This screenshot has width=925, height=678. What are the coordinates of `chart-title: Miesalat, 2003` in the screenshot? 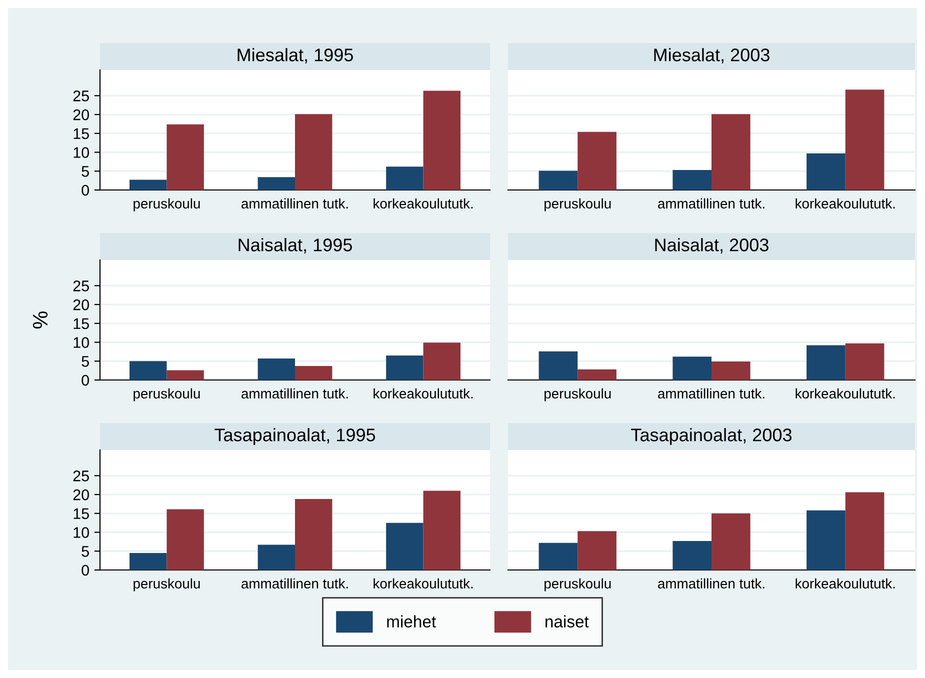 It's located at (712, 56).